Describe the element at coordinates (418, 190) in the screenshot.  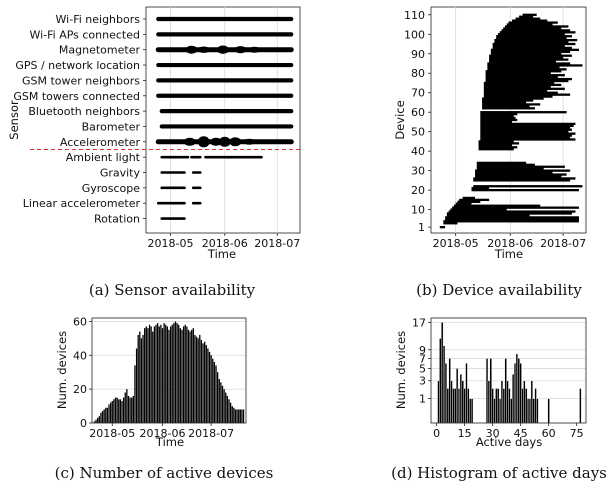
I see `y-tick-label: 20` at that location.